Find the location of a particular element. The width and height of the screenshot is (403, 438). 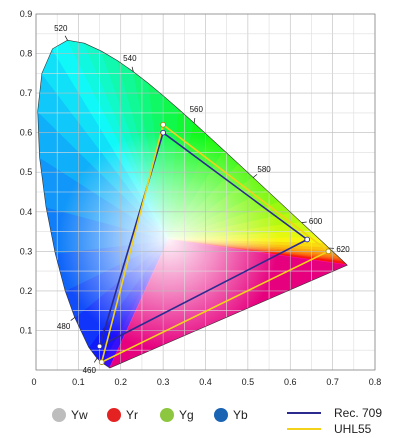

x-tick-label: 0.8 is located at coordinates (375, 382).